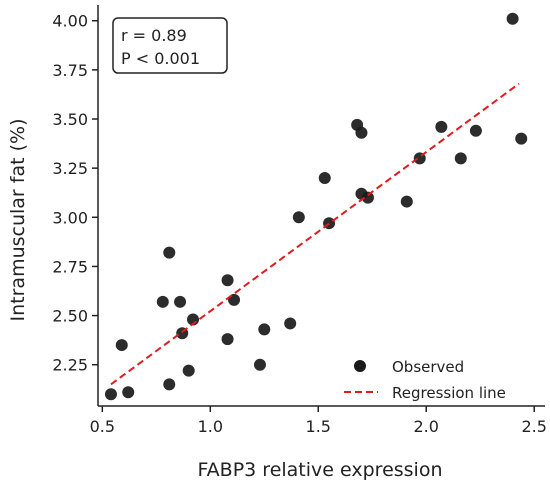 This screenshot has width=550, height=489. What do you see at coordinates (449, 393) in the screenshot?
I see `legend-regression-label: Regression line` at bounding box center [449, 393].